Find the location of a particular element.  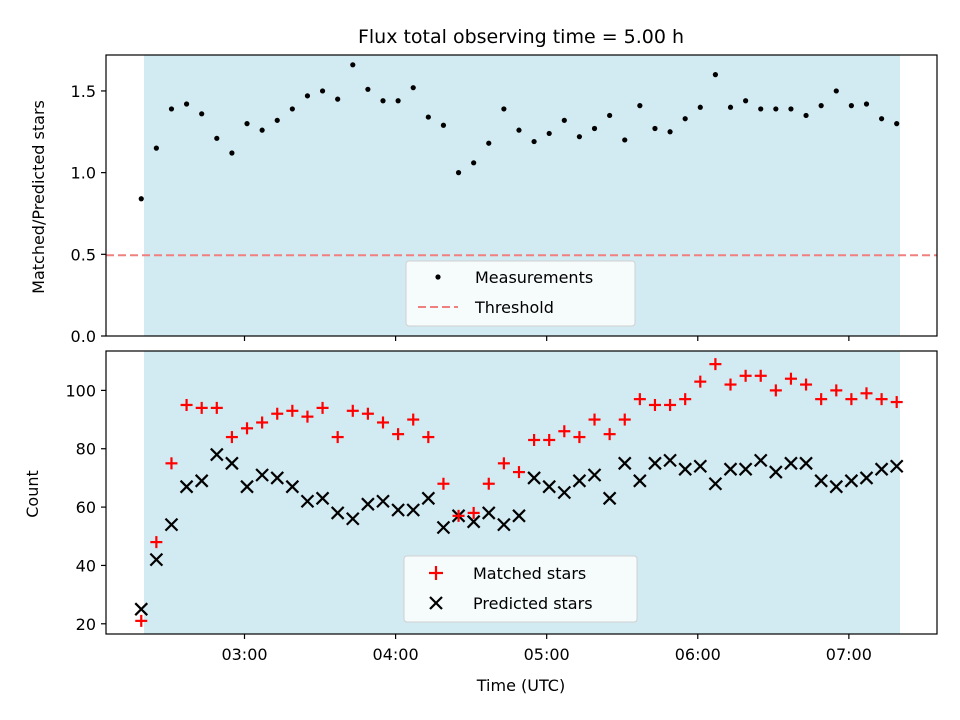

bottom-y-ticks: 20 40 60 80 100 is located at coordinates (85, 507).